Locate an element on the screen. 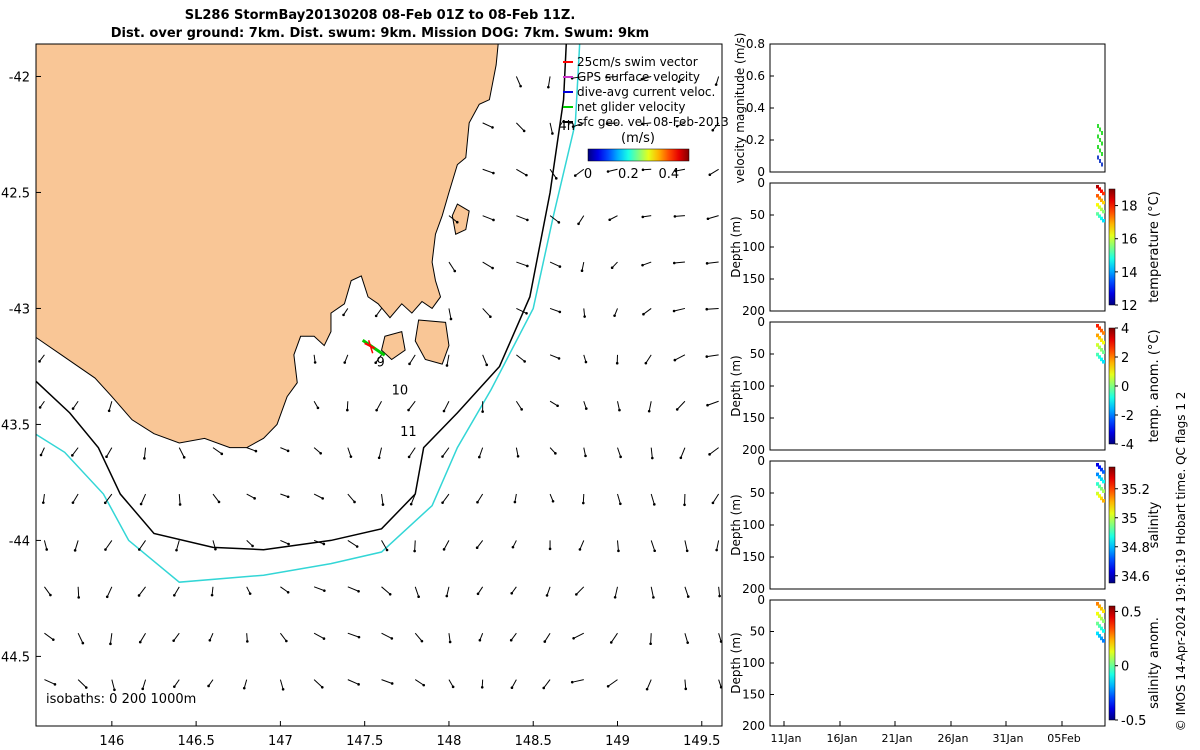  colorbar-tick-label: 0.5 is located at coordinates (1131, 612).